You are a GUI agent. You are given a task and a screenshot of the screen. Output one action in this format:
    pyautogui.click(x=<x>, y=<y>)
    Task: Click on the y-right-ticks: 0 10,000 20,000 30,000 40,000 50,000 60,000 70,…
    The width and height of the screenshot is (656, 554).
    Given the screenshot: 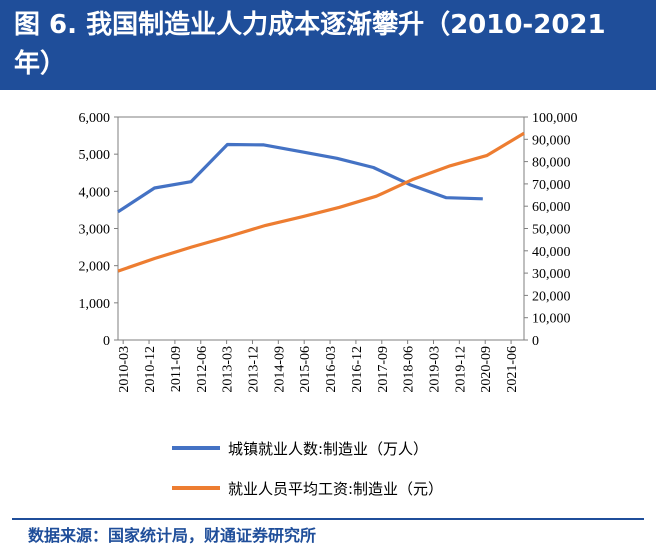 What is the action you would take?
    pyautogui.click(x=551, y=230)
    